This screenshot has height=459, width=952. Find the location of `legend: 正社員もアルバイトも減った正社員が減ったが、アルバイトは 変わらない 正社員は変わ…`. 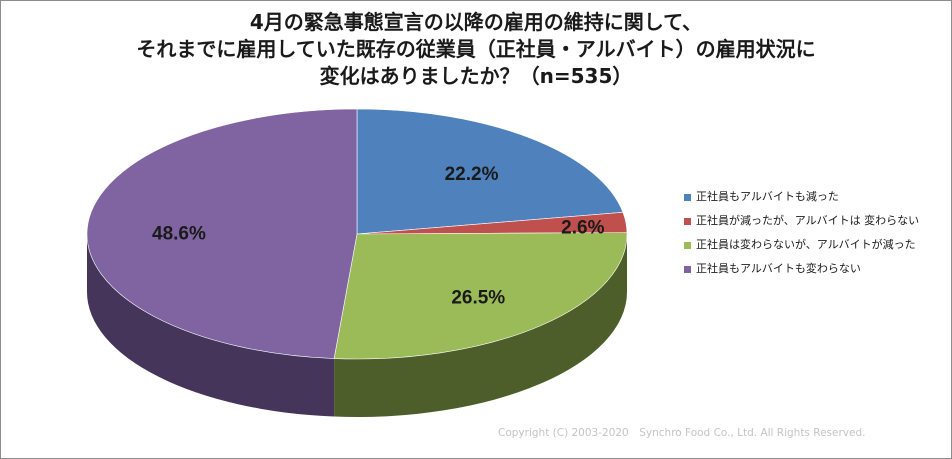

legend: 正社員もアルバイトも減った正社員が減ったが、アルバイトは 変わらない 正社員は変わ… is located at coordinates (801, 233).